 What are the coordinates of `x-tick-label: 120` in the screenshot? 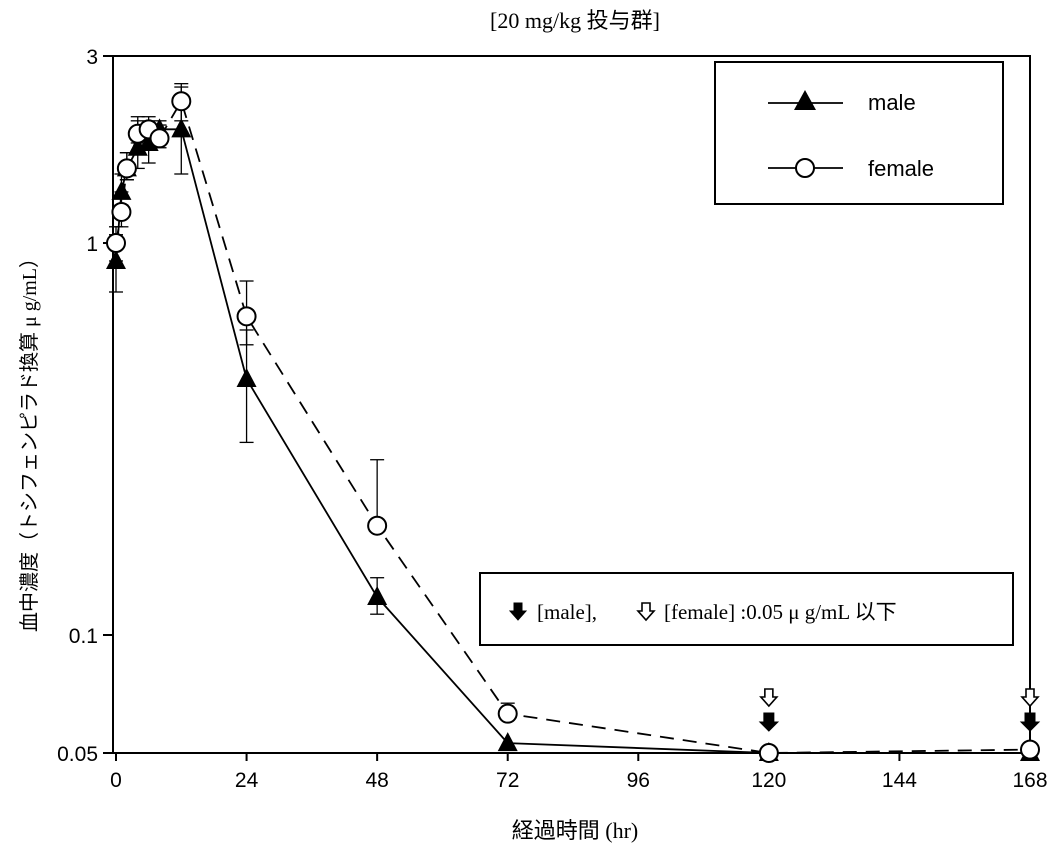 It's located at (768, 780).